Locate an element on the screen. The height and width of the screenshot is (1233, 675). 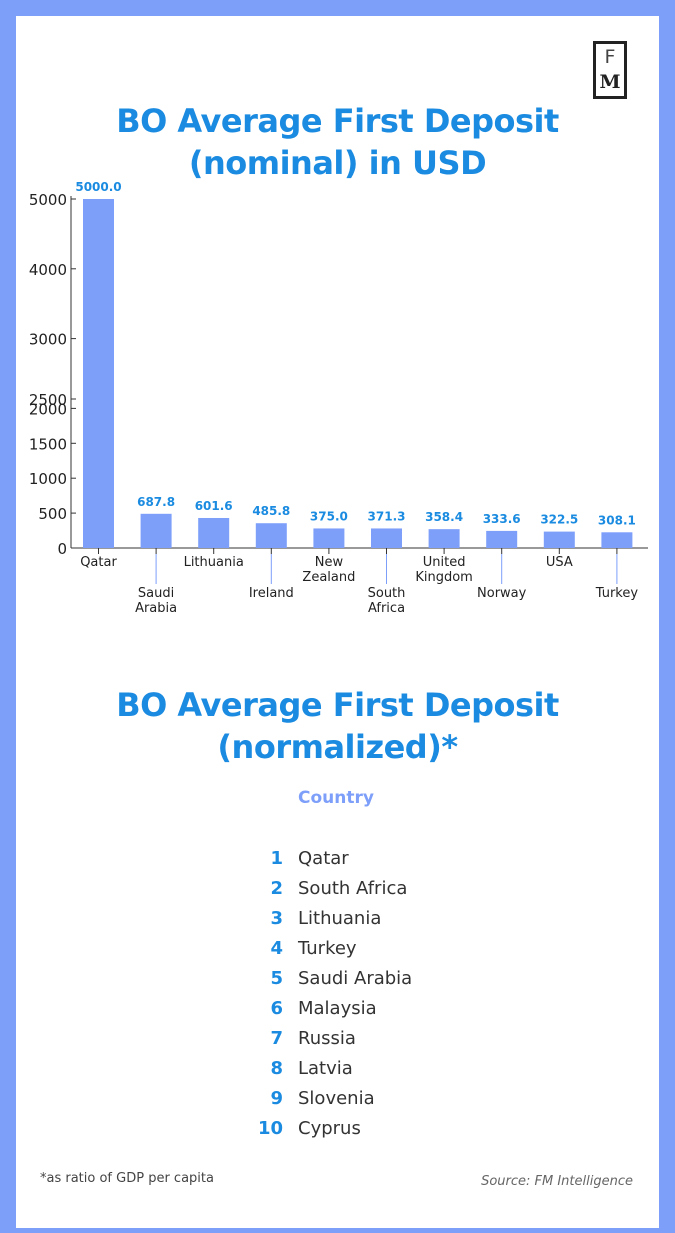
fm-logo: F M is located at coordinates (610, 70).